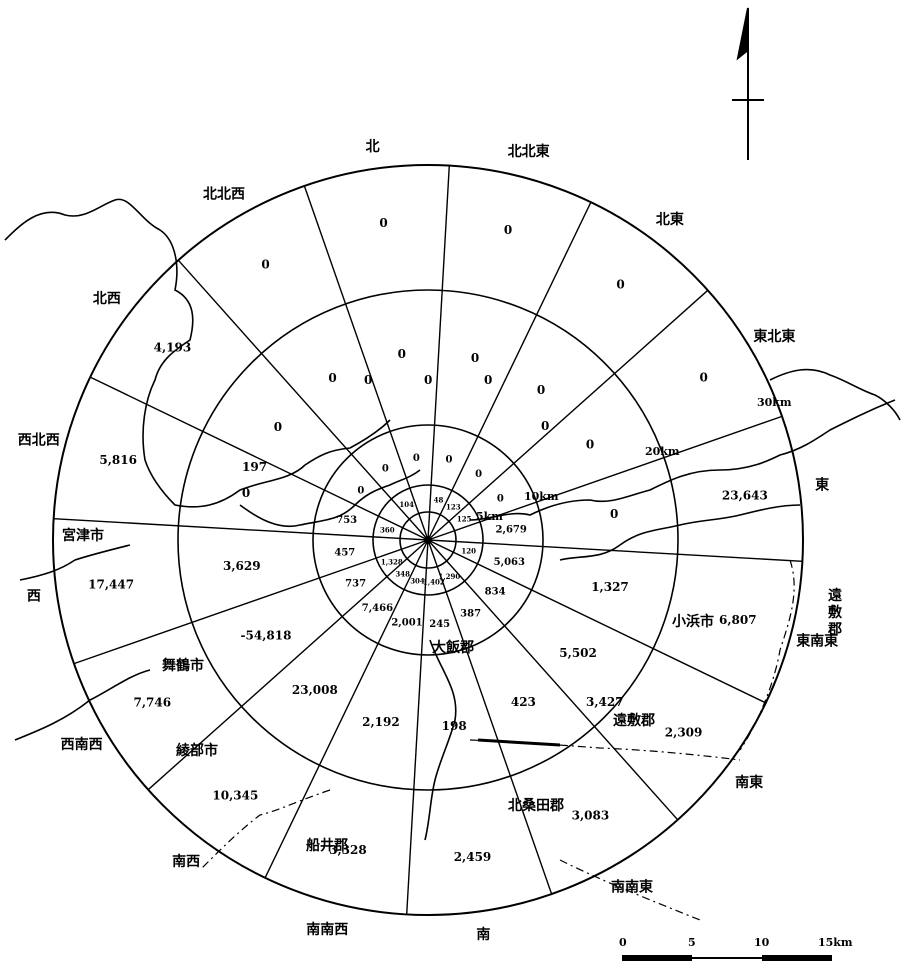 The width and height of the screenshot is (903, 969). What do you see at coordinates (327, 845) in the screenshot?
I see `place-funai: 船井郡` at bounding box center [327, 845].